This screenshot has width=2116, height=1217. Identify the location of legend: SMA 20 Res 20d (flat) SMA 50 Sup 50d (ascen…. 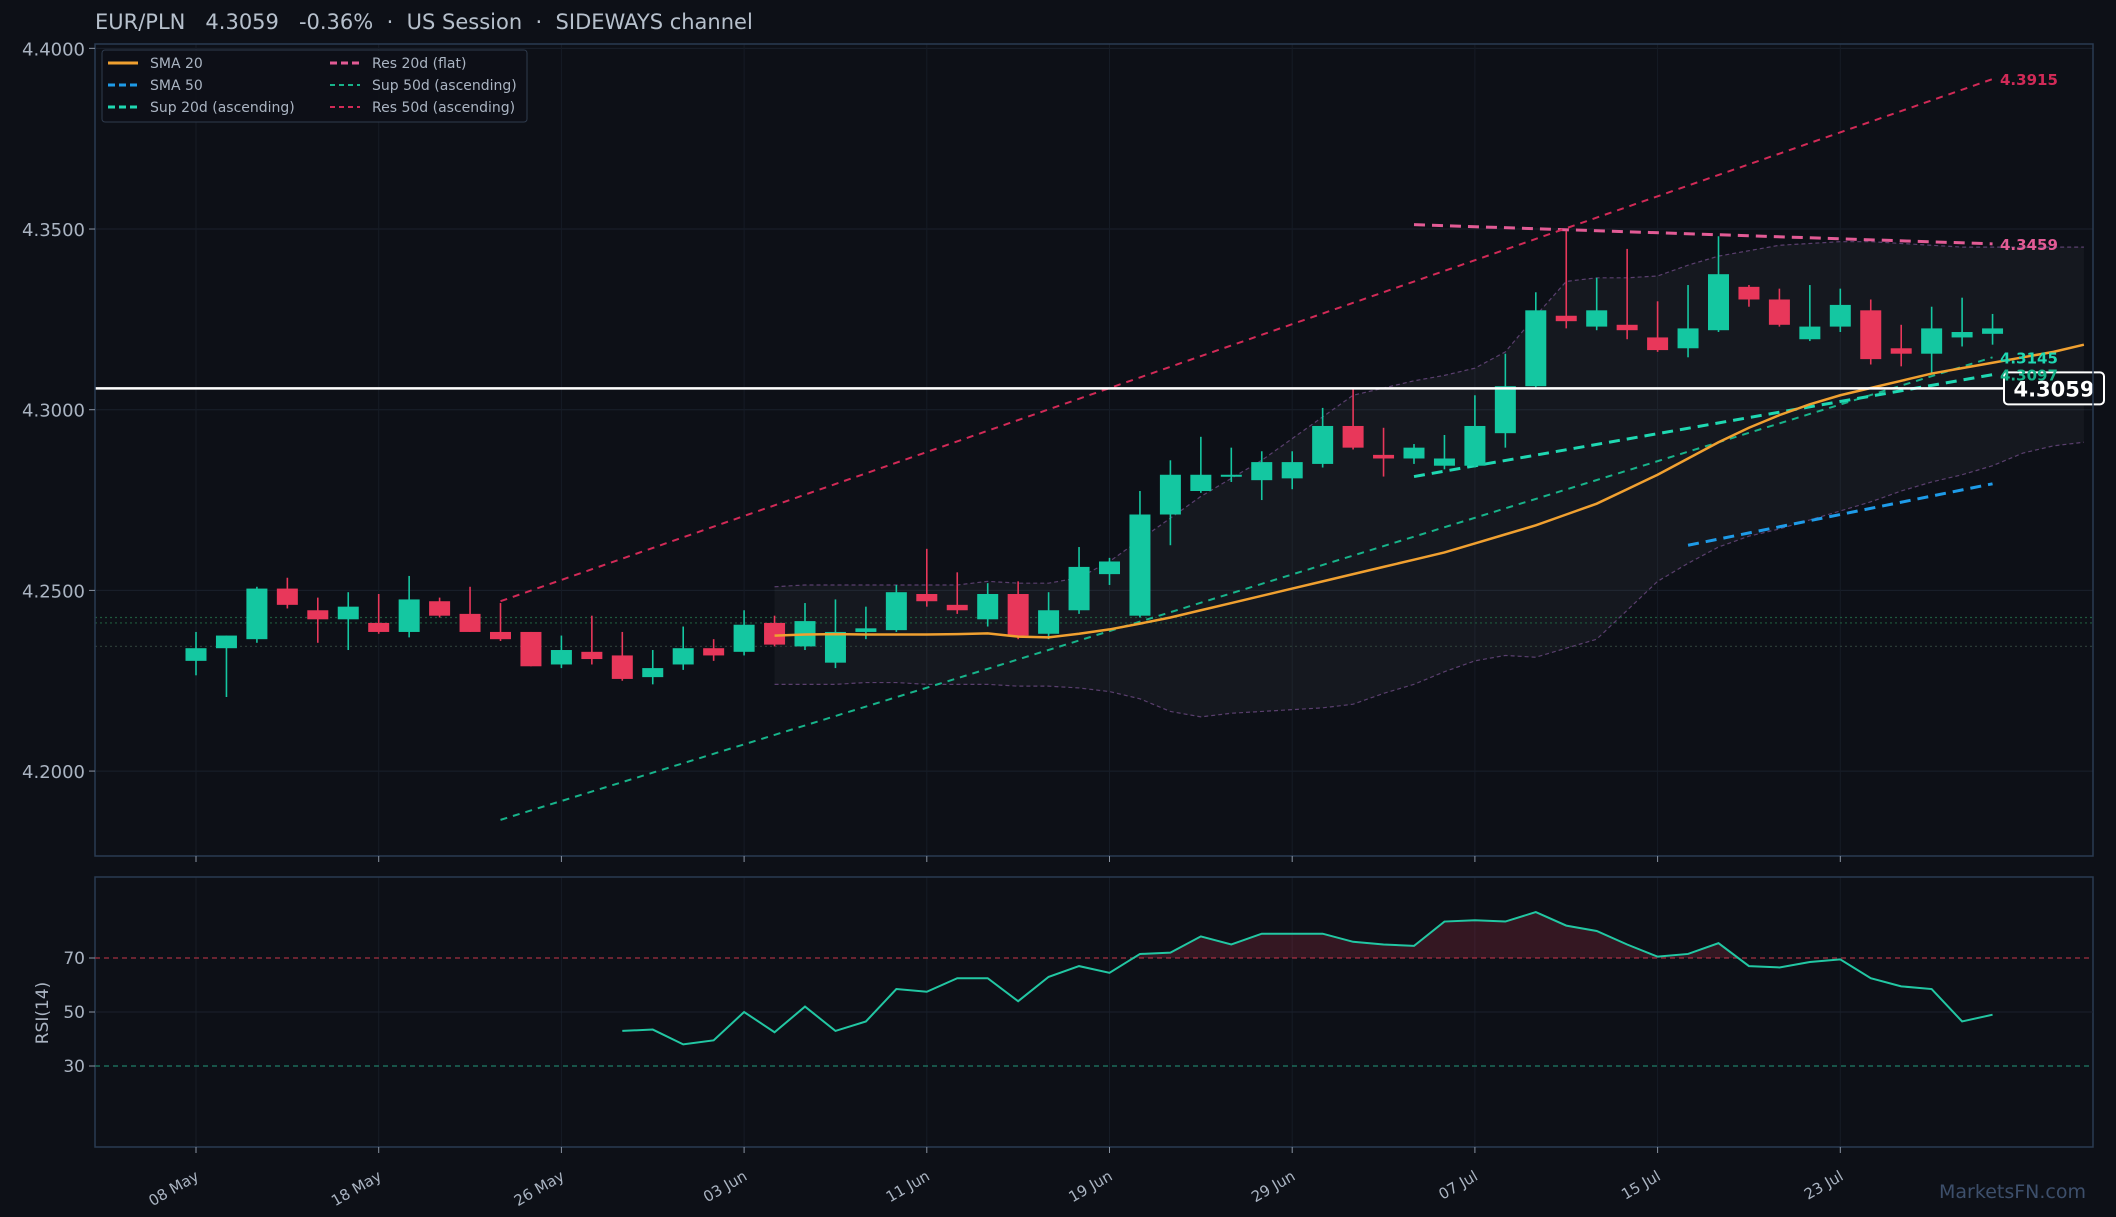
(314, 86).